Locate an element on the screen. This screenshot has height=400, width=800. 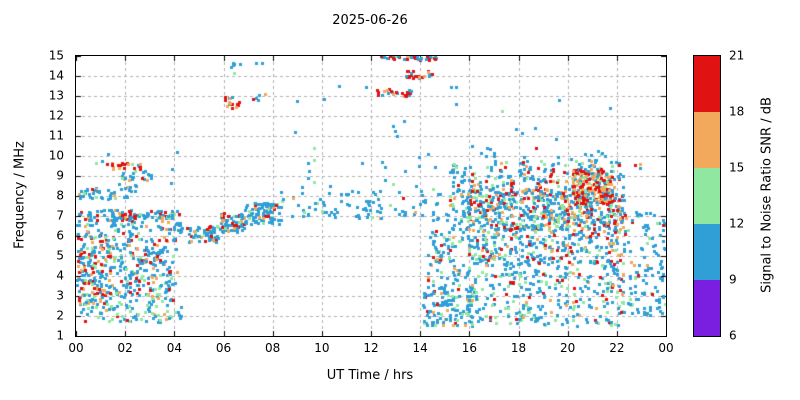
colorbar-tick-label: 9 is located at coordinates (733, 279).